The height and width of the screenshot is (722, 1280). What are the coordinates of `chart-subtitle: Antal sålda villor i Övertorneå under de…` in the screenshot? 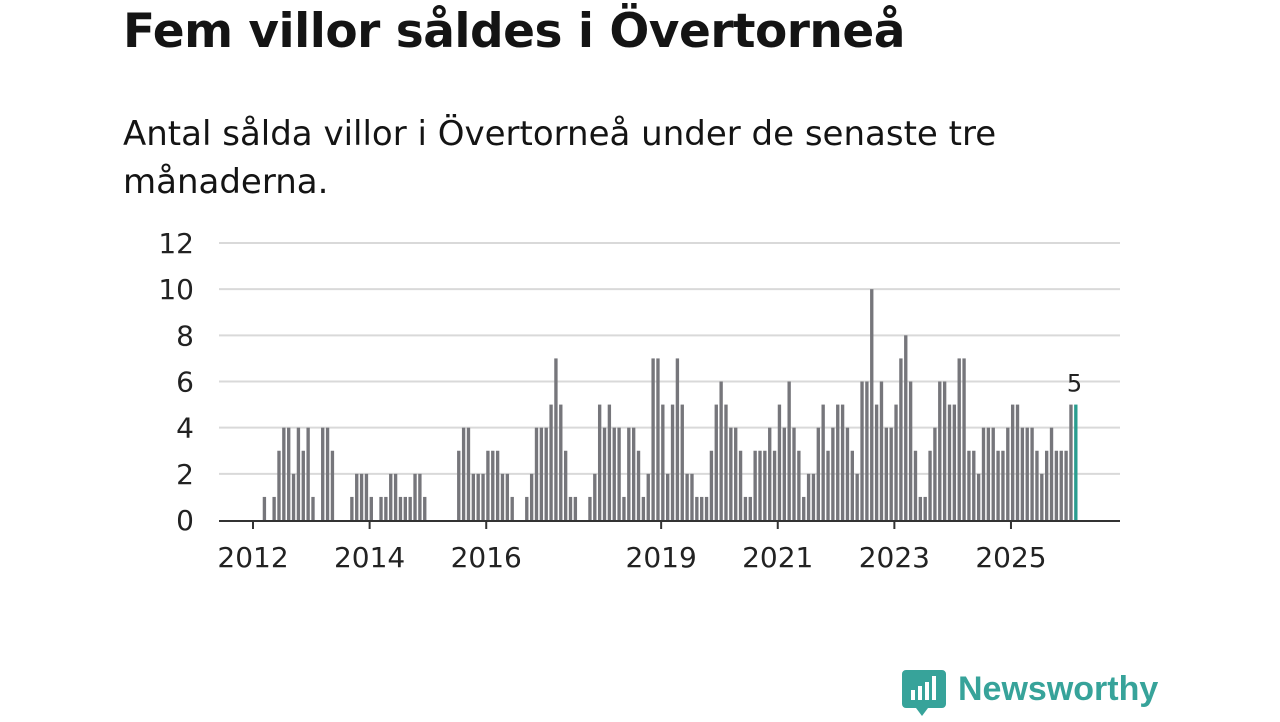 It's located at (560, 158).